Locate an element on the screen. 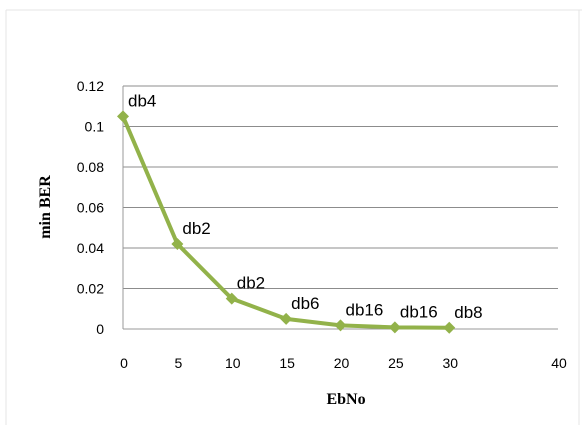 This screenshot has height=425, width=582. x-tick-label: 20 is located at coordinates (342, 363).